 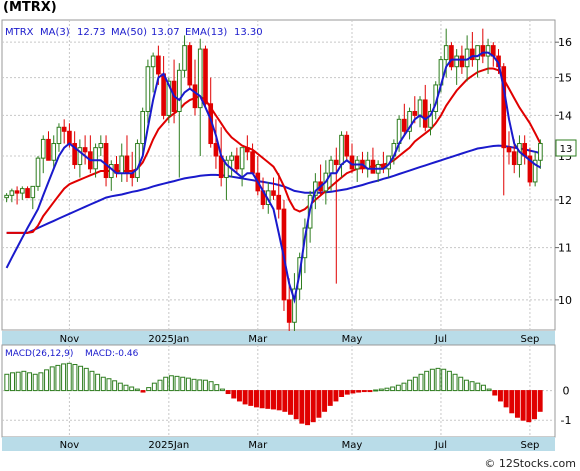 I want to click on macd-tick-label: 0, so click(x=566, y=391).